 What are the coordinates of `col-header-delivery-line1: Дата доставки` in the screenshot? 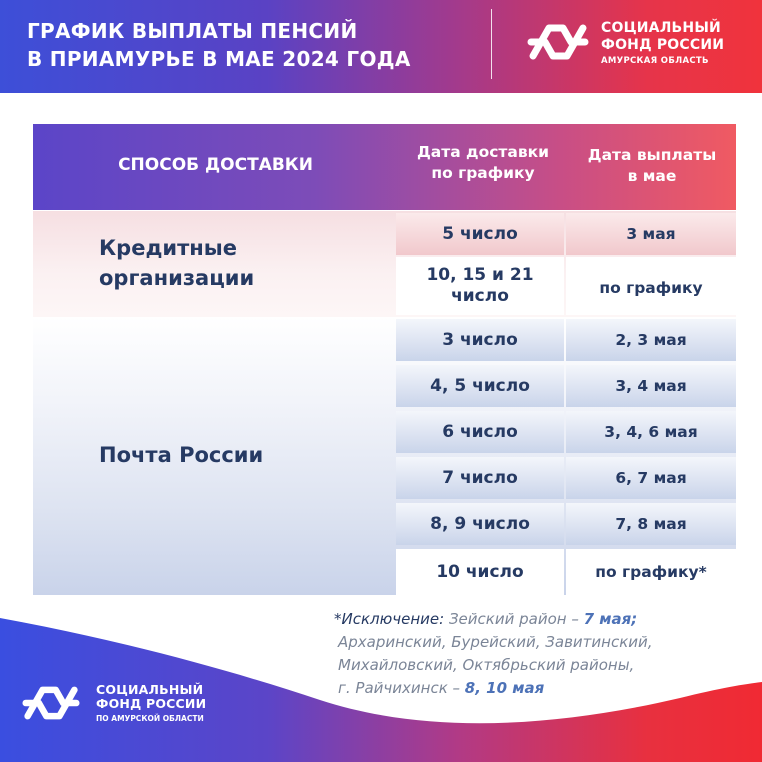 It's located at (483, 152).